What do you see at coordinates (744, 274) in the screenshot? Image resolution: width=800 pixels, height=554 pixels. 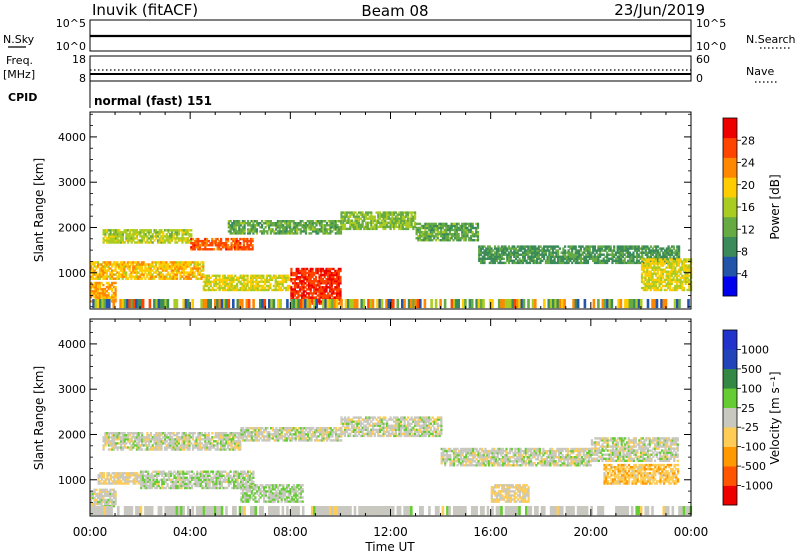 I see `colorbar-tick-label: 4` at bounding box center [744, 274].